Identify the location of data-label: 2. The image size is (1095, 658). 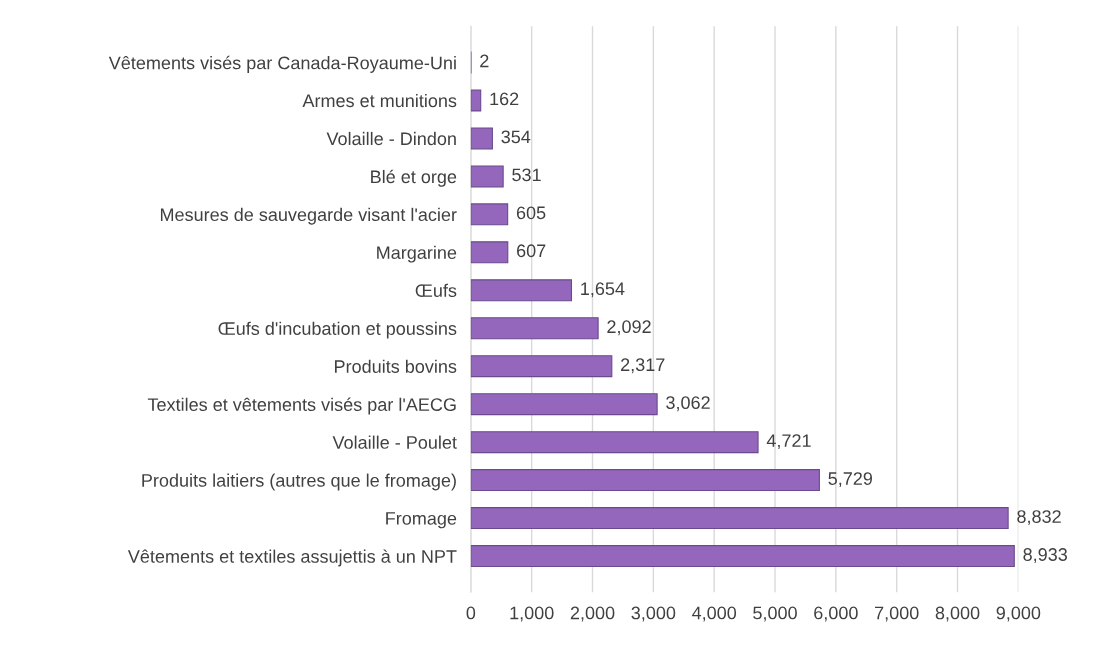
(484, 61).